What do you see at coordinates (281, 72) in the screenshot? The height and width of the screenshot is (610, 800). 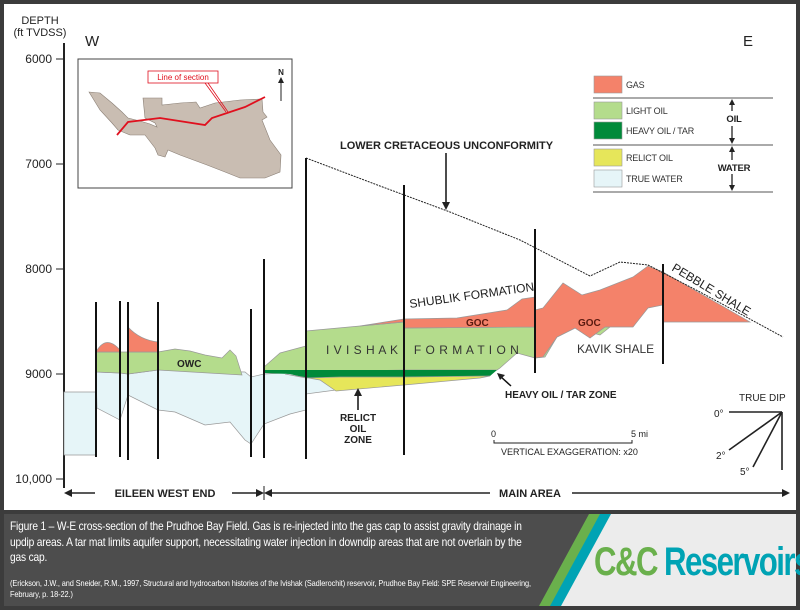 I see `north-label: N` at bounding box center [281, 72].